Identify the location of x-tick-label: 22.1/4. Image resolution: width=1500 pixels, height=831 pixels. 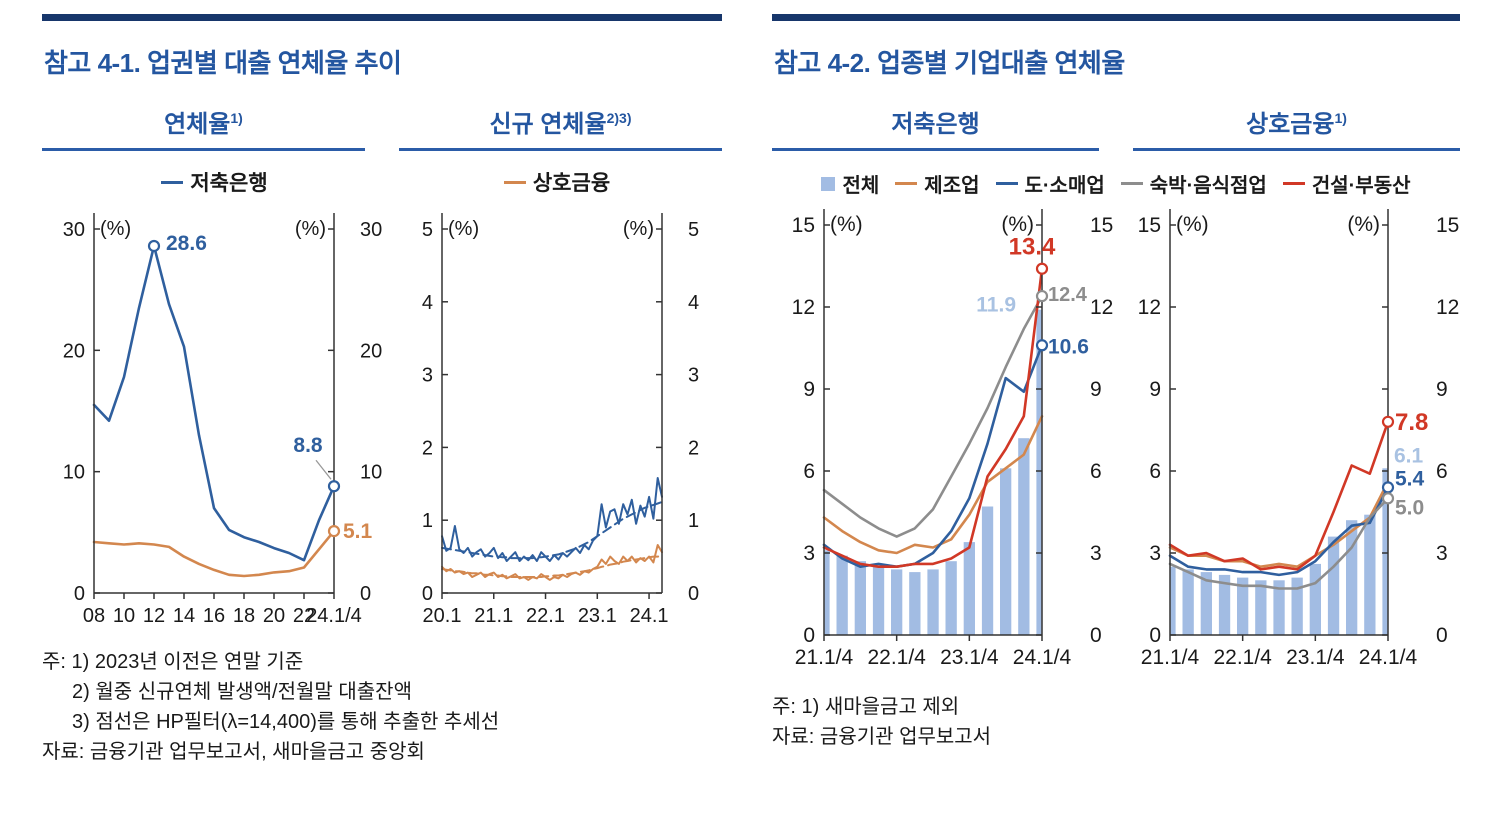
(896, 657).